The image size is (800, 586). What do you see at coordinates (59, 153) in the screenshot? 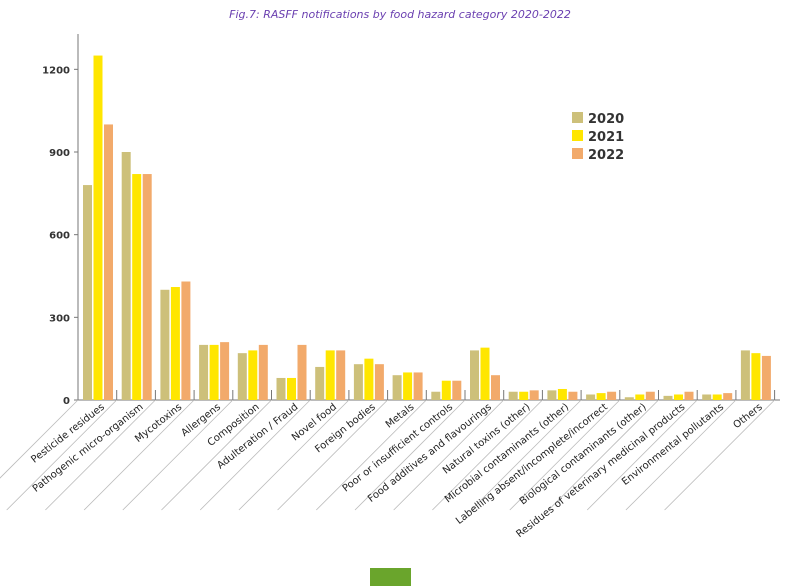
I see `y-tick-label: 900` at bounding box center [59, 153].